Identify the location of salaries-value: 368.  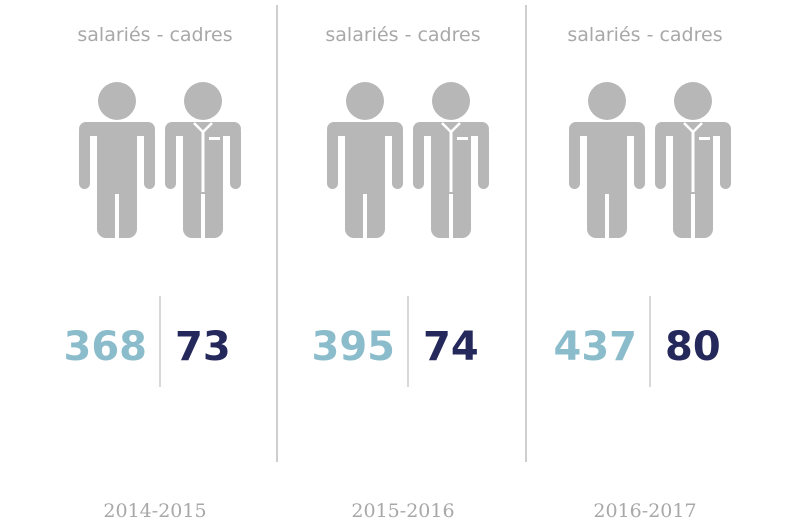
(106, 347).